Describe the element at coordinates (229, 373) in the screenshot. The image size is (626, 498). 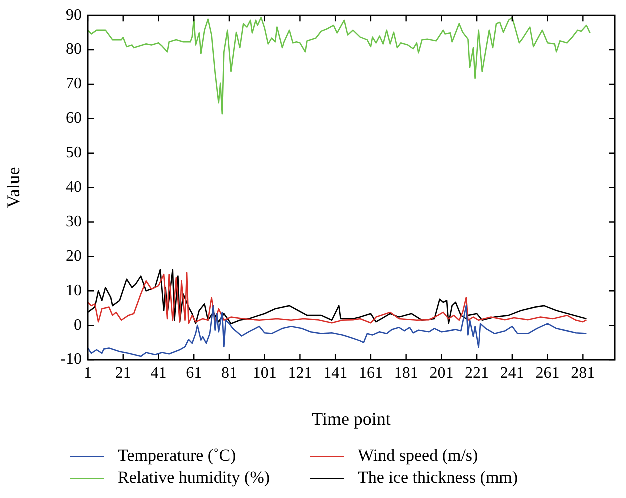
I see `x-tick-label: 81` at that location.